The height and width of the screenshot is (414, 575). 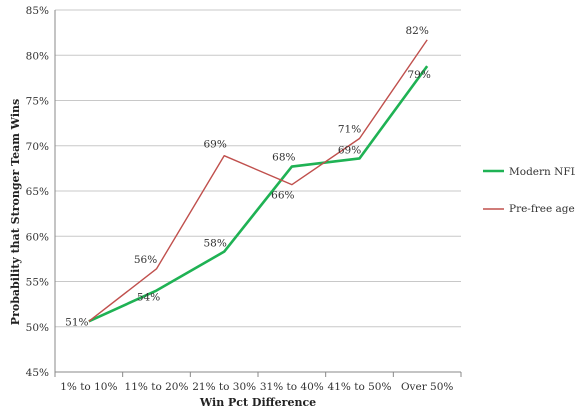 I want to click on y-axis-title: Probability that Stronger Team Wins, so click(x=15, y=212).